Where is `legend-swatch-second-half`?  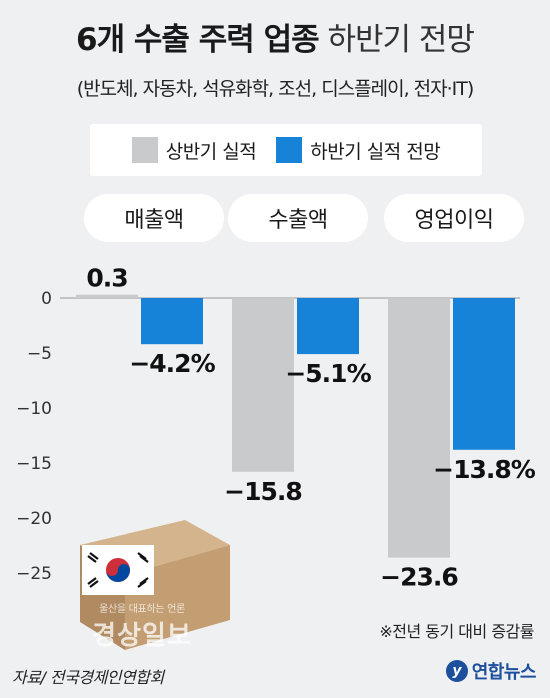 legend-swatch-second-half is located at coordinates (289, 150).